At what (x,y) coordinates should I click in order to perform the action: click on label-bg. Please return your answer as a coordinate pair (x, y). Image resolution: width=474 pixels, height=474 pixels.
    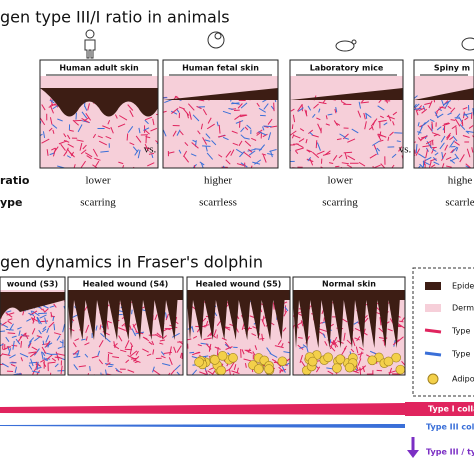
    Looking at the image, I should click on (32, 283).